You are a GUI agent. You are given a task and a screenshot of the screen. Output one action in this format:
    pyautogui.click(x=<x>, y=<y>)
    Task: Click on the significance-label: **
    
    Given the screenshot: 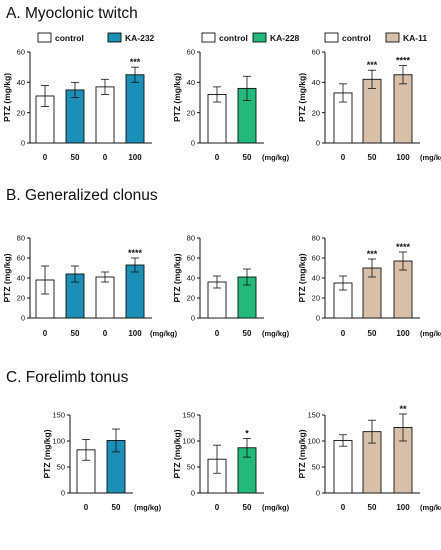 What is the action you would take?
    pyautogui.click(x=403, y=409)
    